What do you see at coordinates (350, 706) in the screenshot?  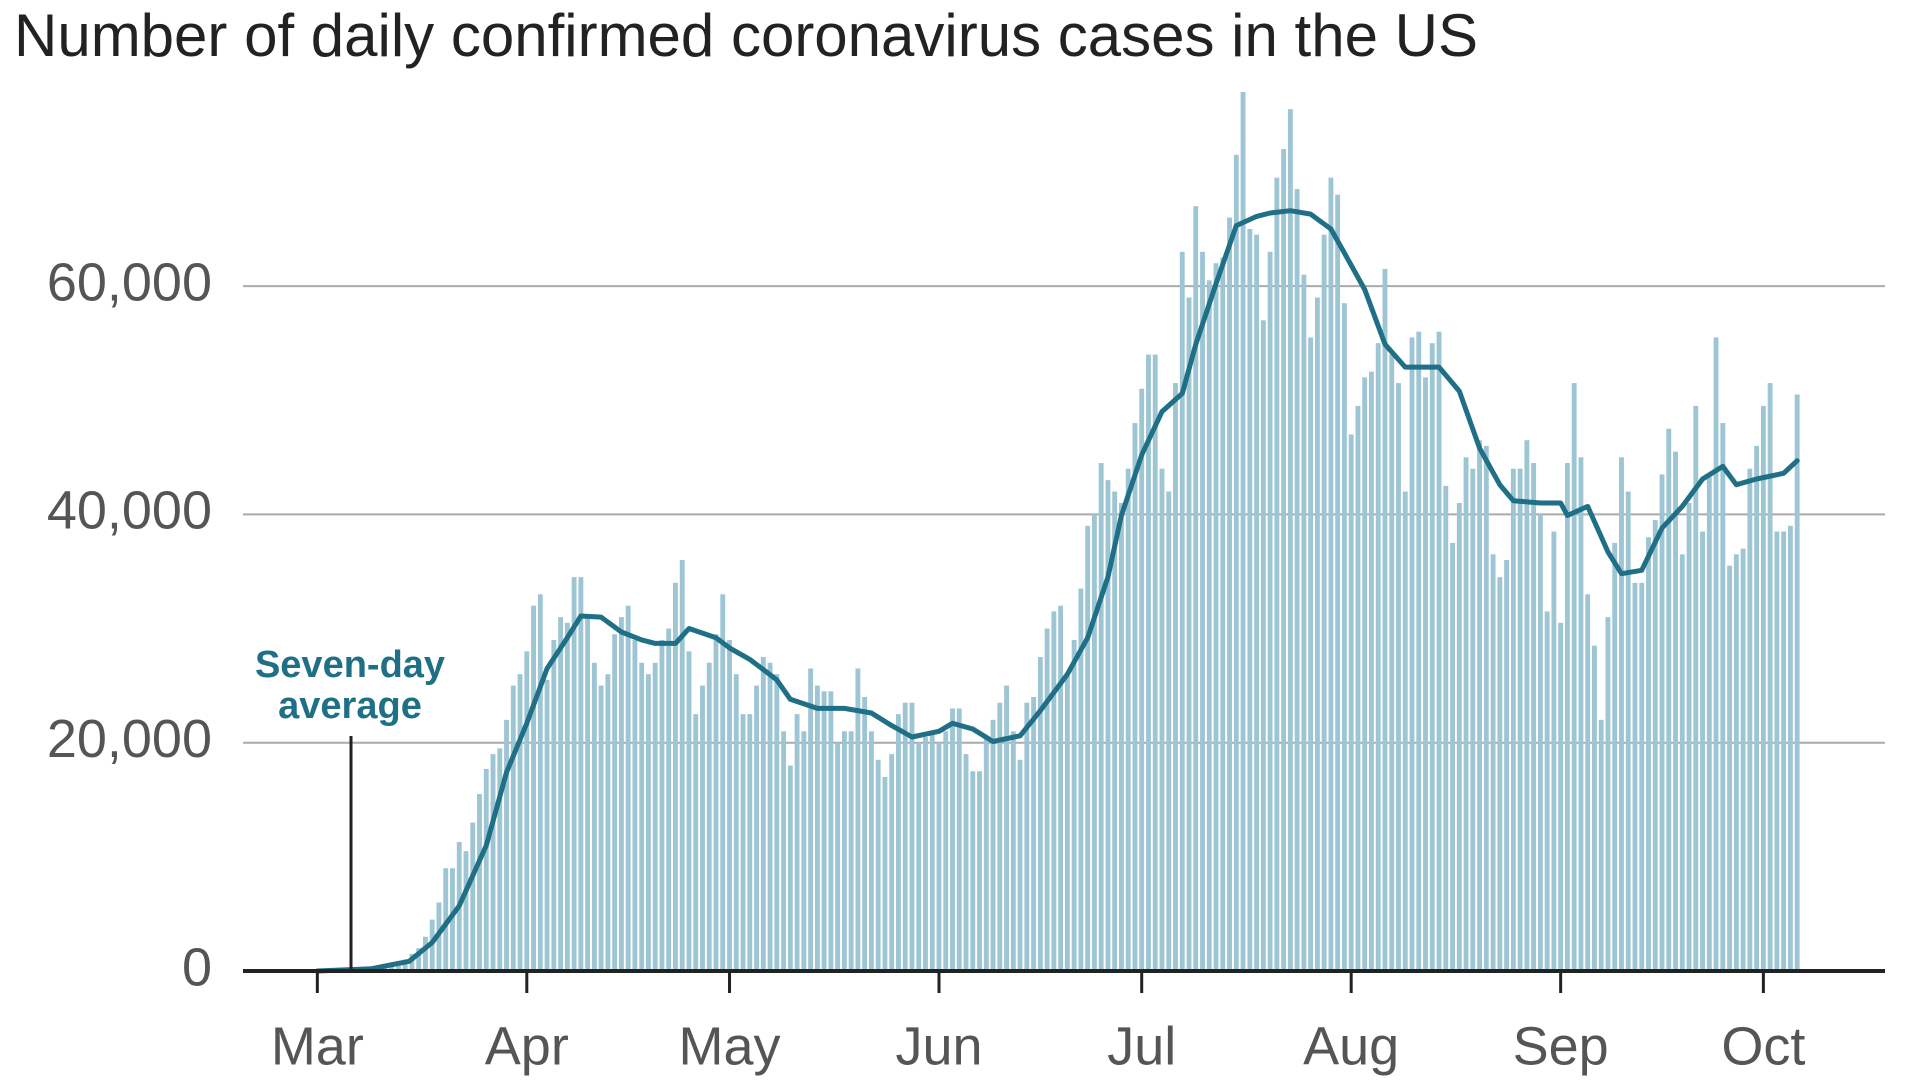 I see `annotation: average` at bounding box center [350, 706].